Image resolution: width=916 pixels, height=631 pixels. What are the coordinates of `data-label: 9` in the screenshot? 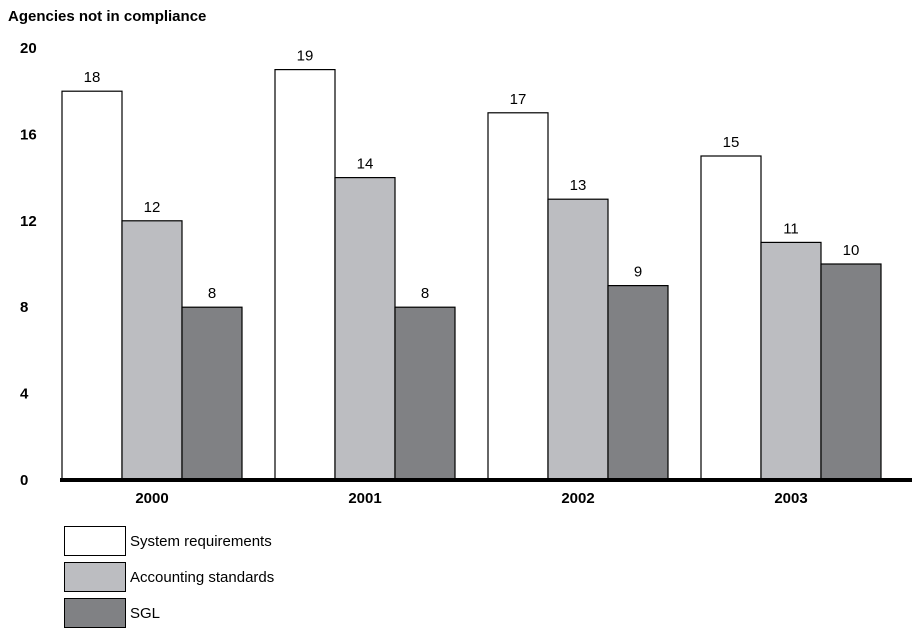 It's located at (638, 272).